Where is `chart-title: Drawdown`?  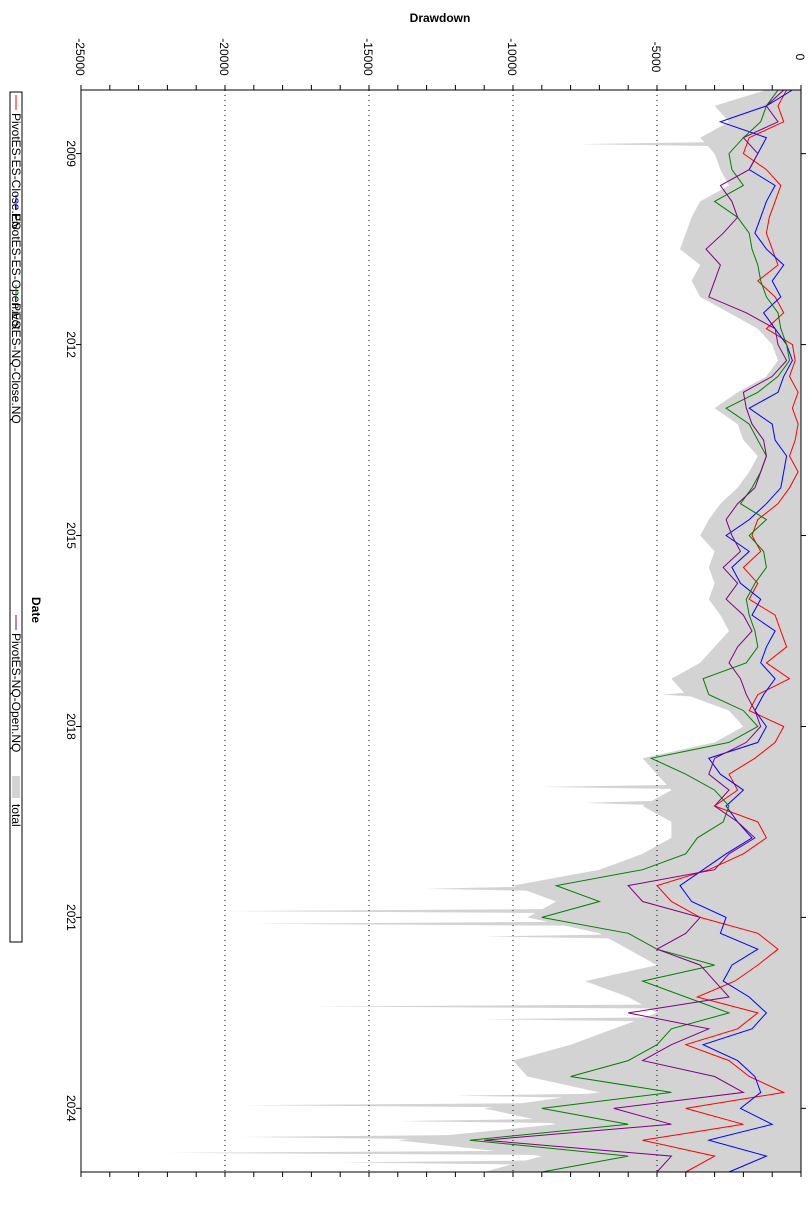
chart-title: Drawdown is located at coordinates (440, 18).